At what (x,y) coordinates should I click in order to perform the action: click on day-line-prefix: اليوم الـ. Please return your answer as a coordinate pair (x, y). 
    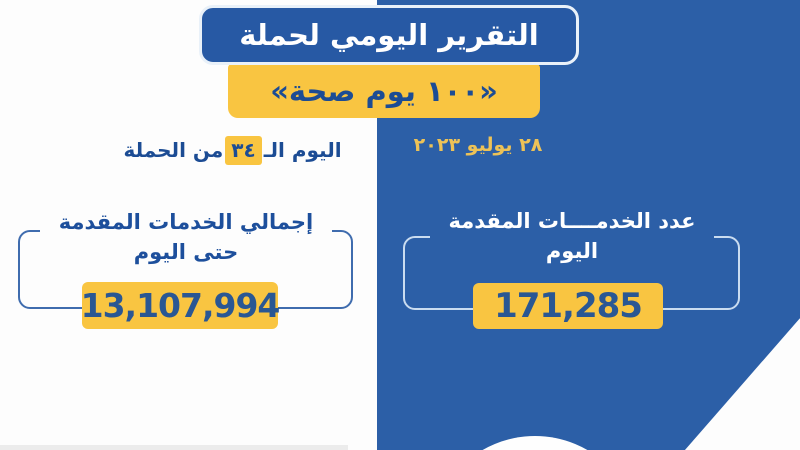
    Looking at the image, I should click on (302, 150).